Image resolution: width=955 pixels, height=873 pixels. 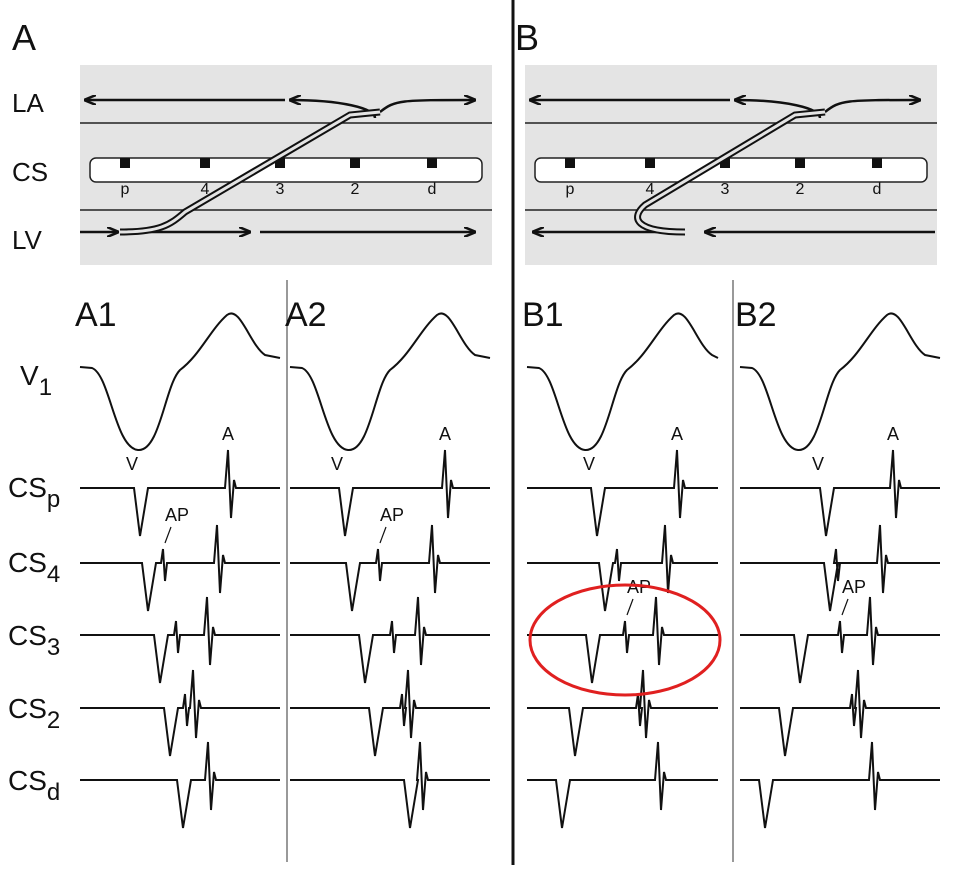 I want to click on lead-label: V1, so click(x=36, y=380).